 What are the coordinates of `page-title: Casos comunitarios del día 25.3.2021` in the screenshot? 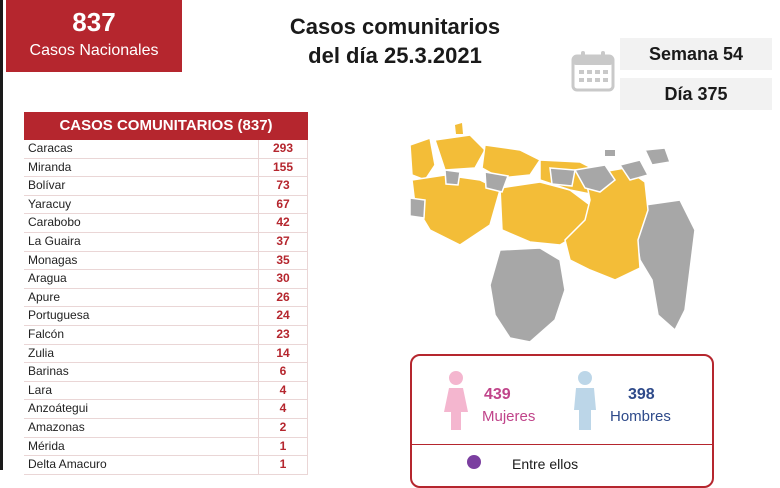 It's located at (395, 41).